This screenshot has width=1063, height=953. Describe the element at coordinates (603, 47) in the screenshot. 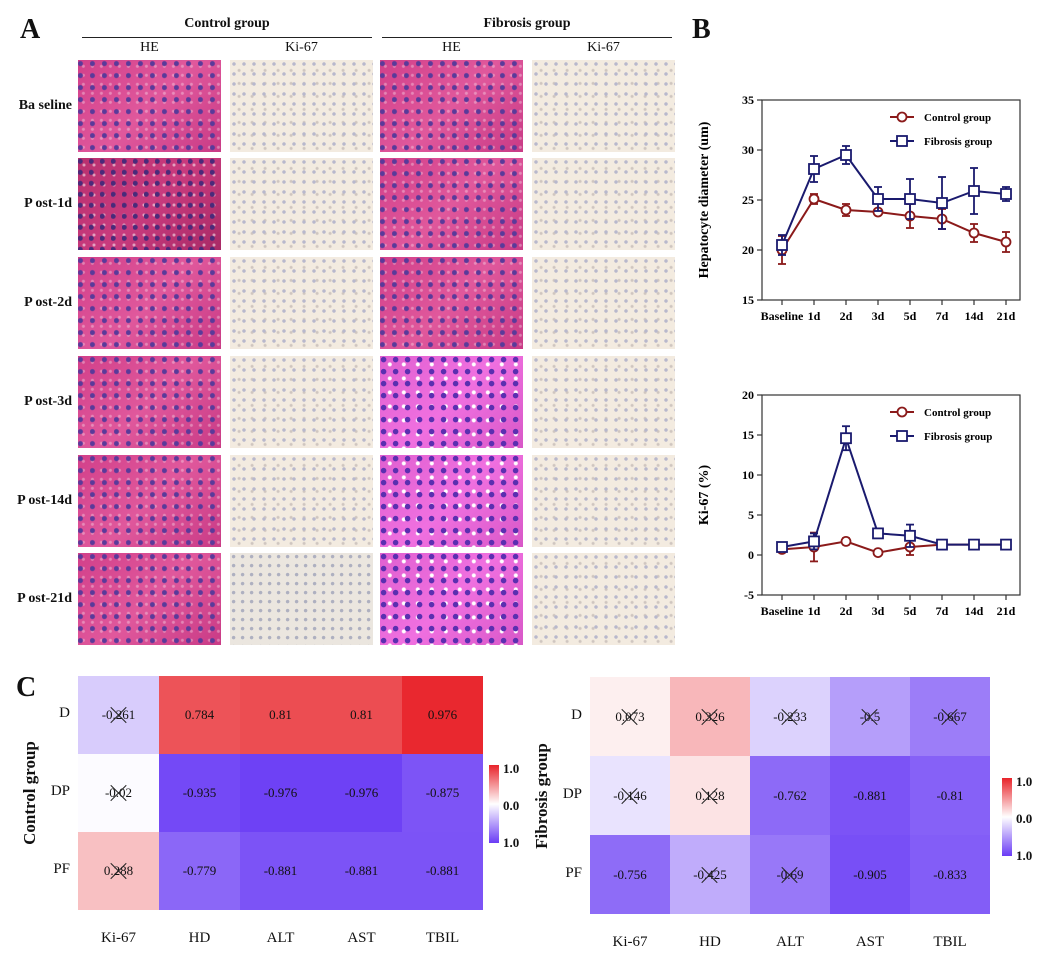

I see `column-title-fibrosis-ki67: Ki-67` at that location.